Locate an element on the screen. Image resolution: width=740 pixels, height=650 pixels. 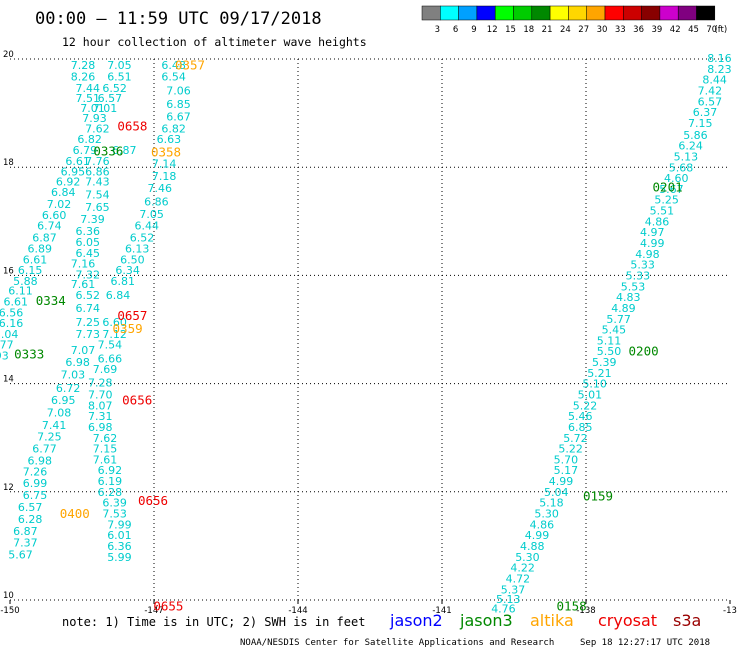
swh-value-label: 6.79 is located at coordinates (85, 150).